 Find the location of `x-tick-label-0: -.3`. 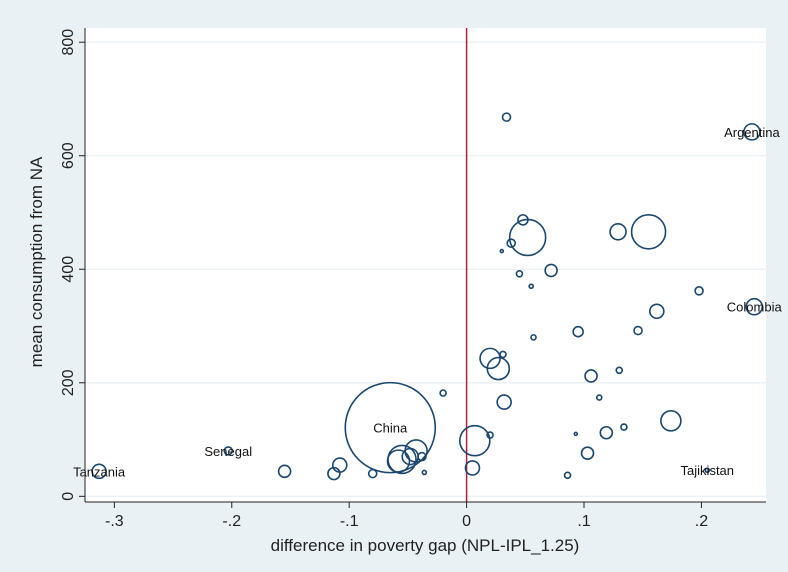

x-tick-label-0: -.3 is located at coordinates (114, 521).